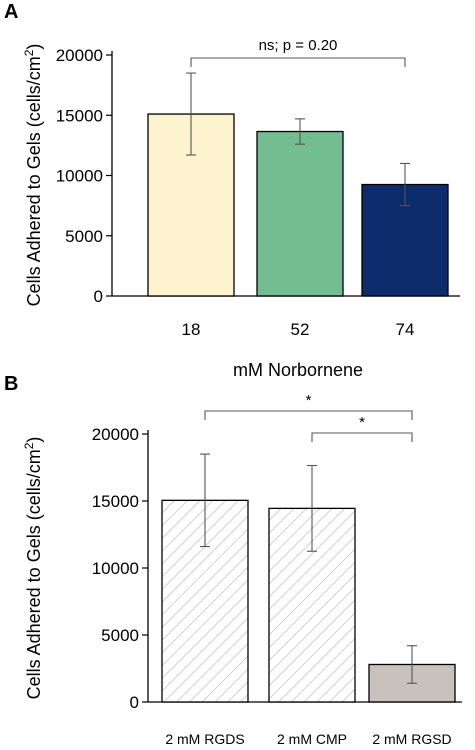  Describe the element at coordinates (300, 213) in the screenshot. I see `panel-a-bar` at that location.